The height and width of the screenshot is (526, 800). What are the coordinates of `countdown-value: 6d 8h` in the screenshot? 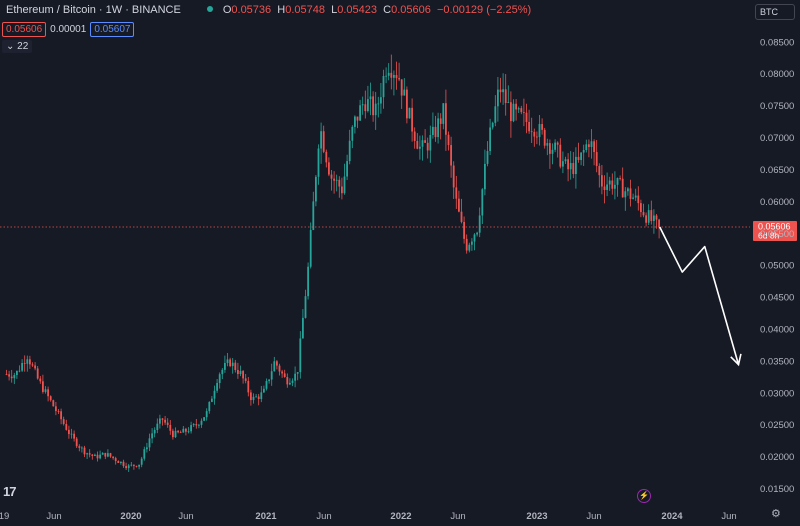 It's located at (769, 236).